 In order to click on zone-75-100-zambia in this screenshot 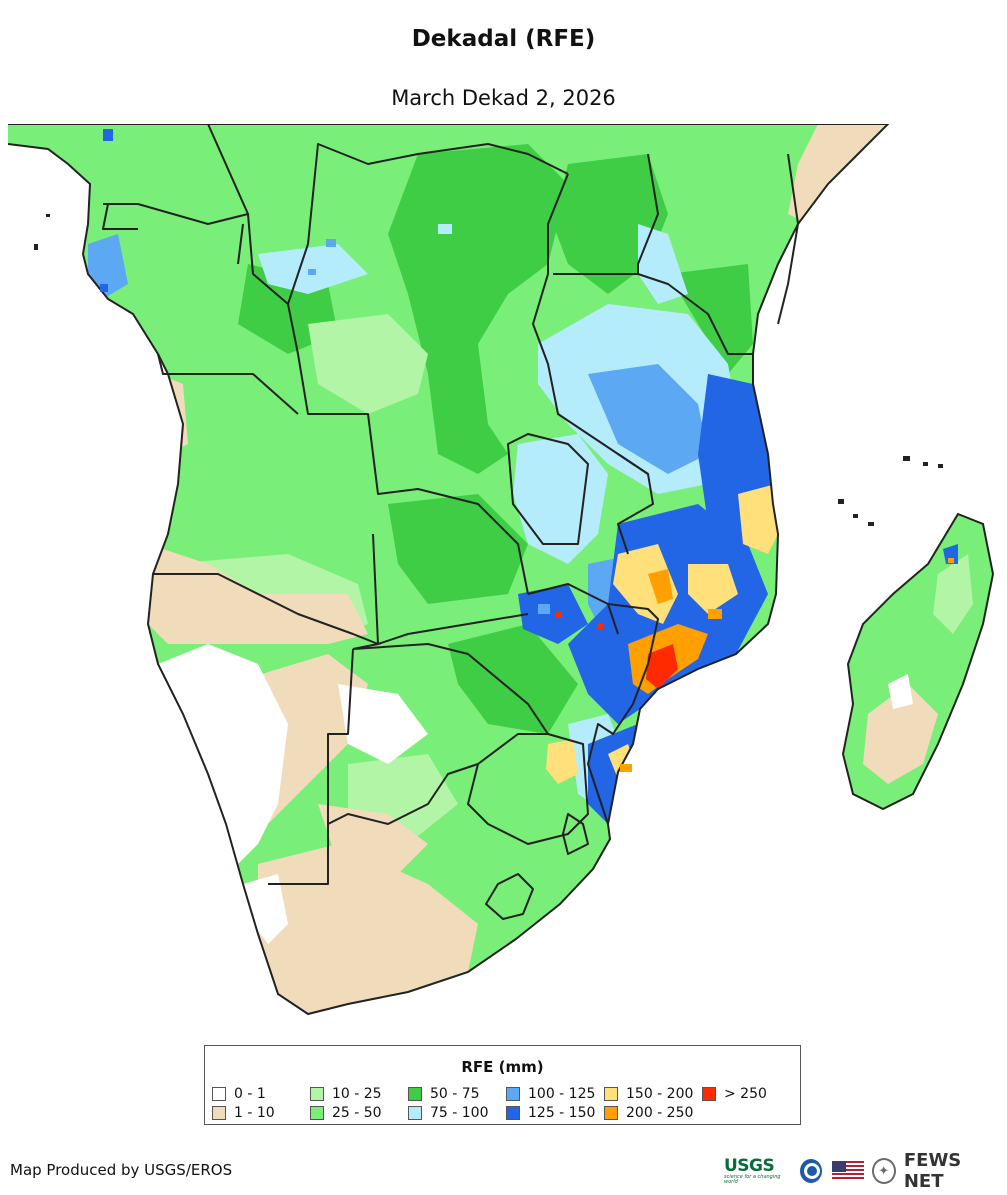, I will do `click(560, 499)`.